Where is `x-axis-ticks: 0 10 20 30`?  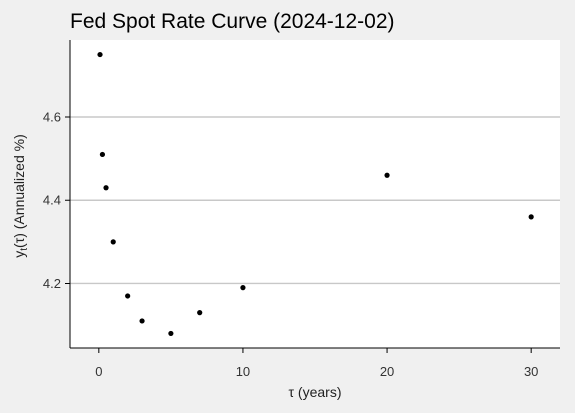
x-axis-ticks: 0 10 20 30 is located at coordinates (316, 363).